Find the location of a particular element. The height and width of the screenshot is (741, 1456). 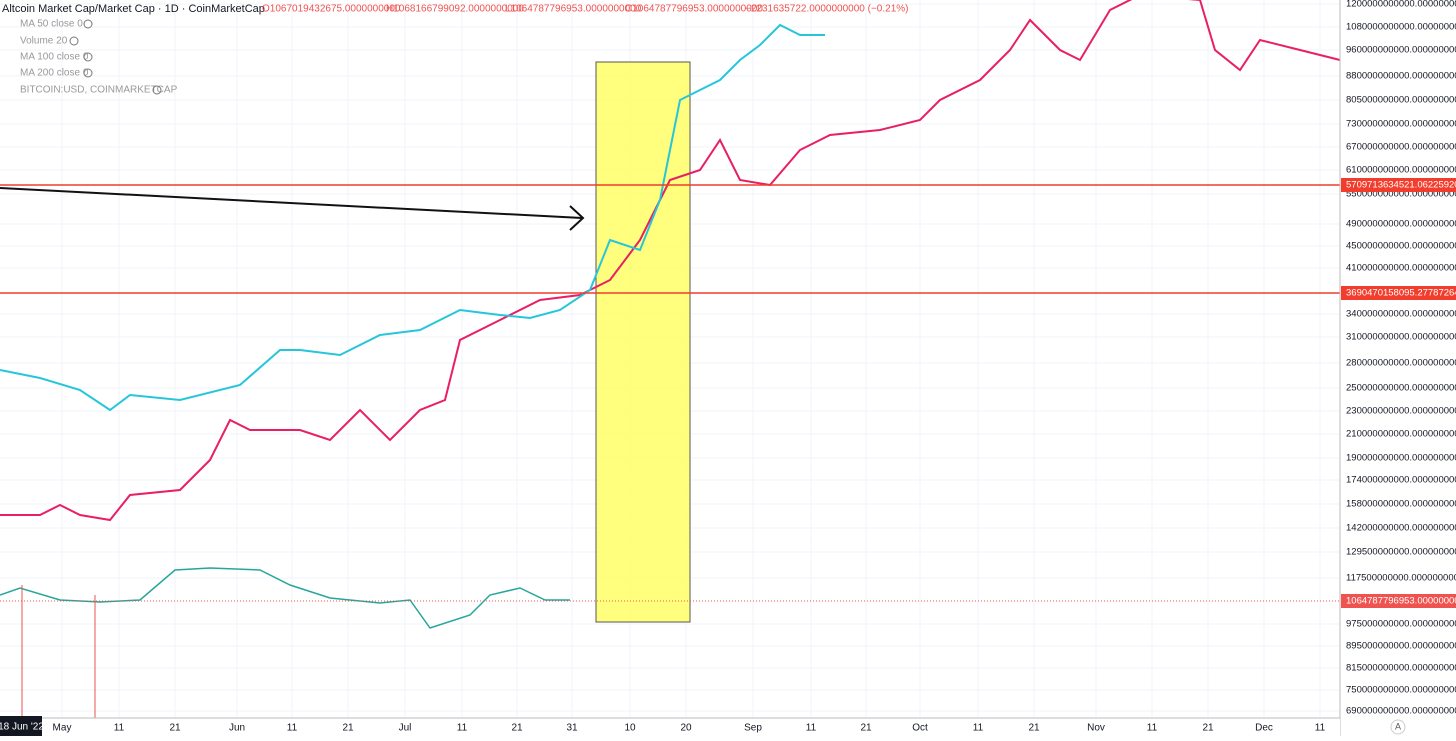

ohlc-open: O1067019432675.0000000000 is located at coordinates (331, 9).